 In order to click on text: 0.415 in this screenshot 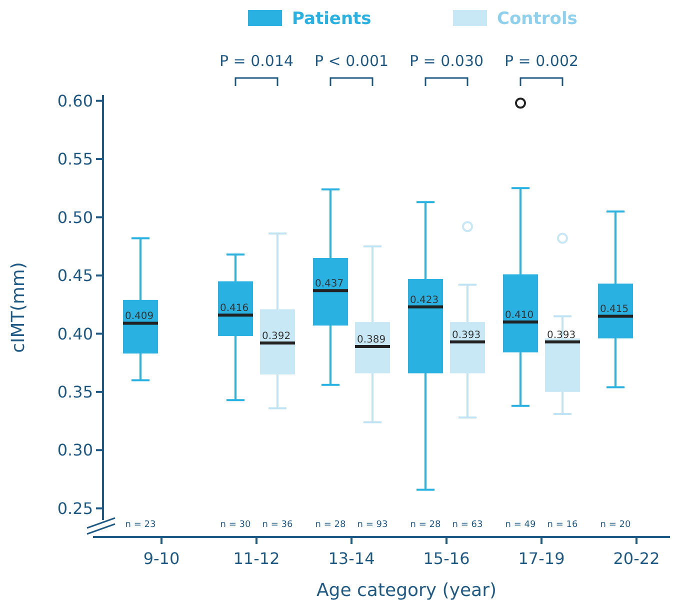, I will do `click(614, 310)`.